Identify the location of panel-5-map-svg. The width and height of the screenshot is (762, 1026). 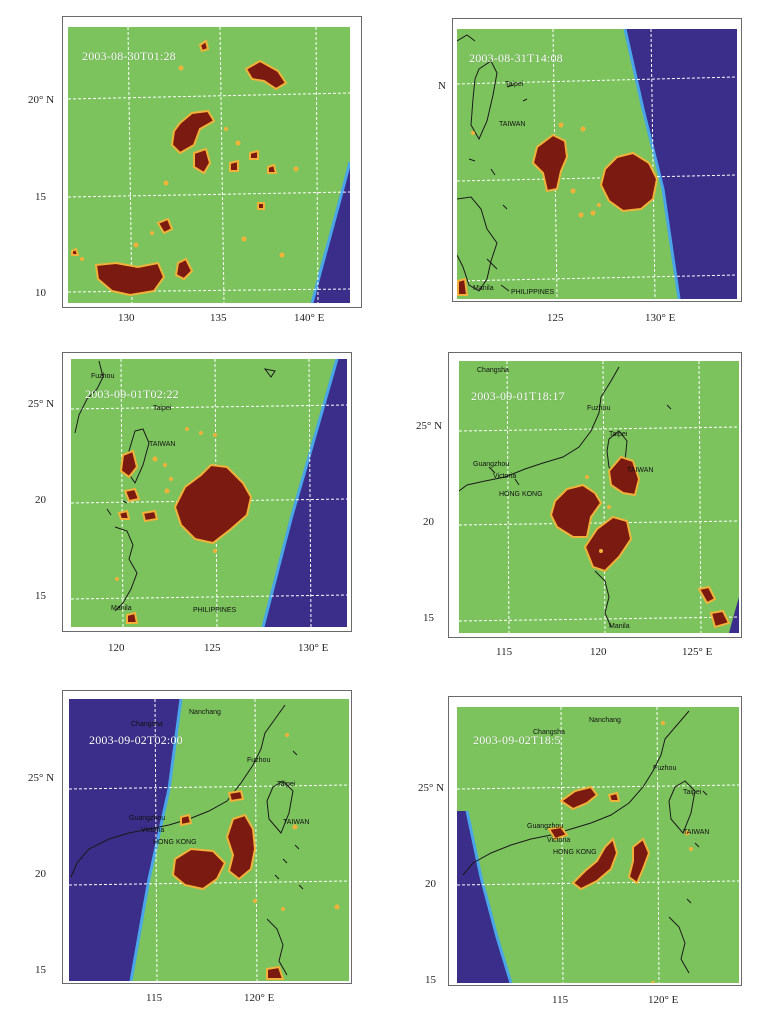
(209, 840).